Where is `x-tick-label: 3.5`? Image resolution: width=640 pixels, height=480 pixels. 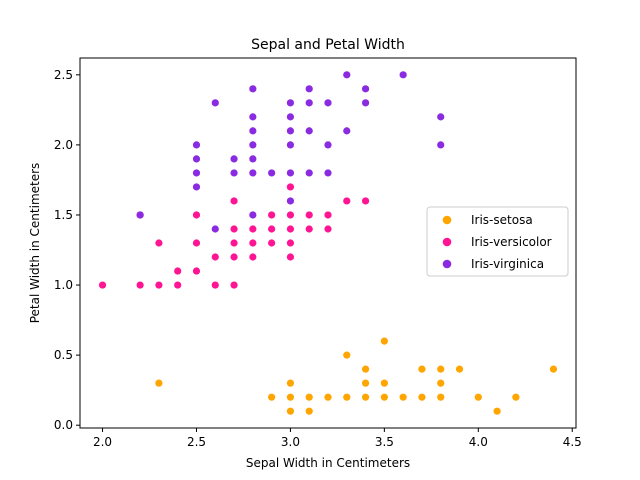
x-tick-label: 3.5 is located at coordinates (384, 442).